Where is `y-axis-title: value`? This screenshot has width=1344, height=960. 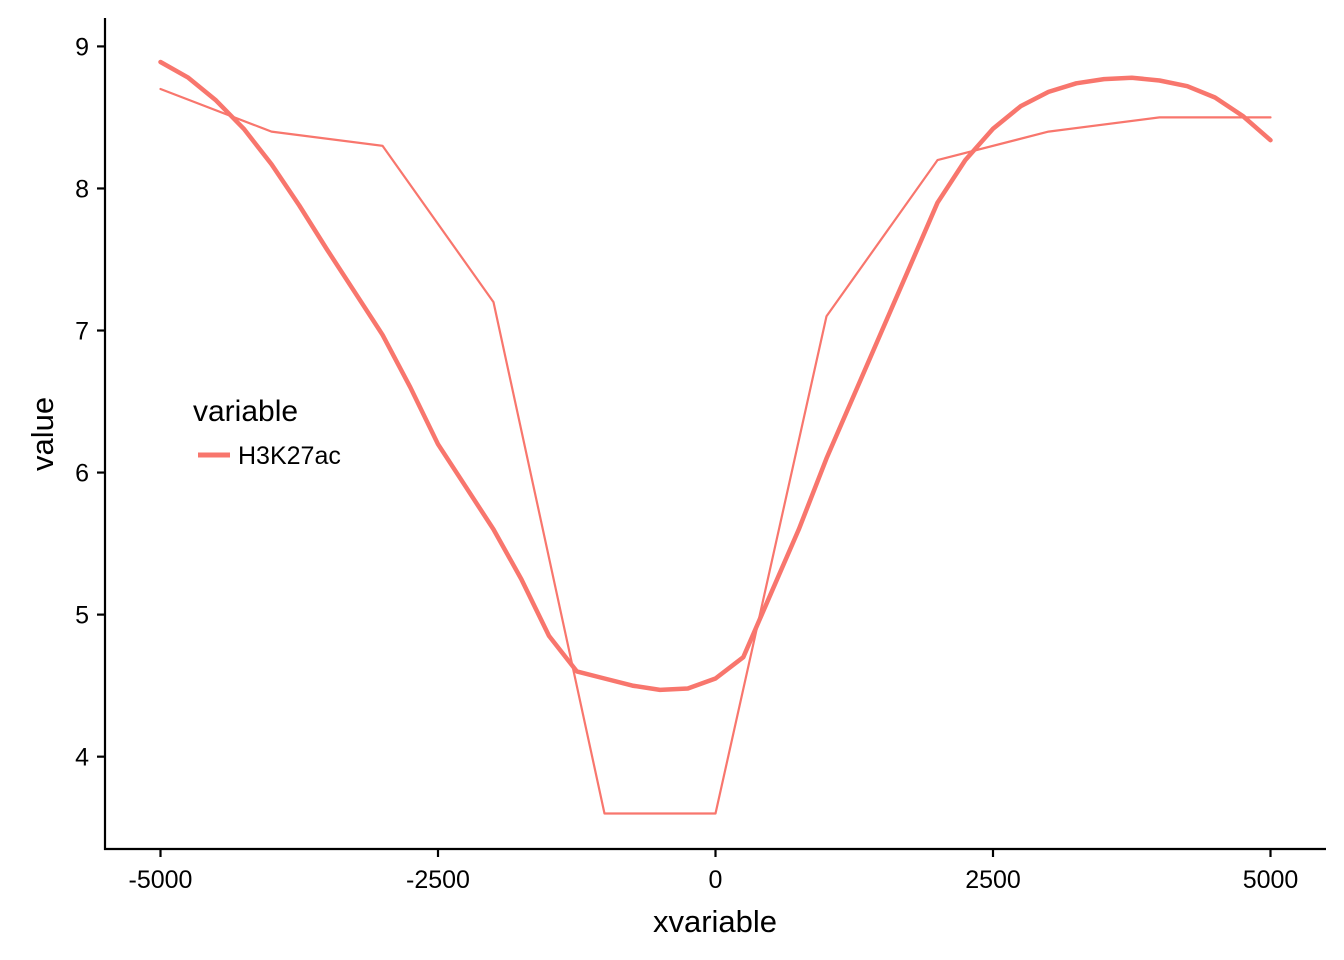 y-axis-title: value is located at coordinates (42, 434).